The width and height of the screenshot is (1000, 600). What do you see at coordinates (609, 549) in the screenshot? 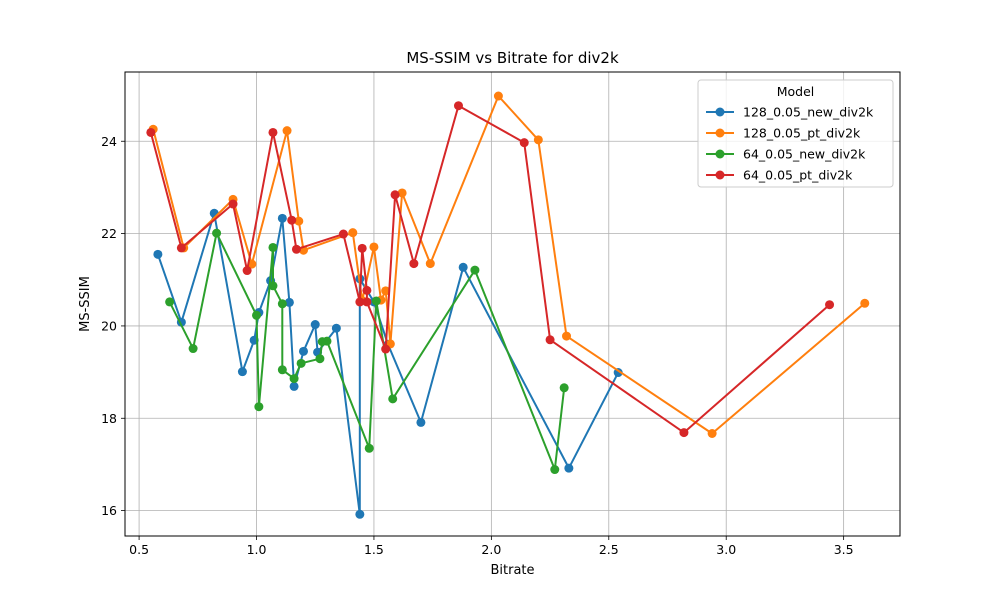
I see `x-tick-label: 2.5` at bounding box center [609, 549].